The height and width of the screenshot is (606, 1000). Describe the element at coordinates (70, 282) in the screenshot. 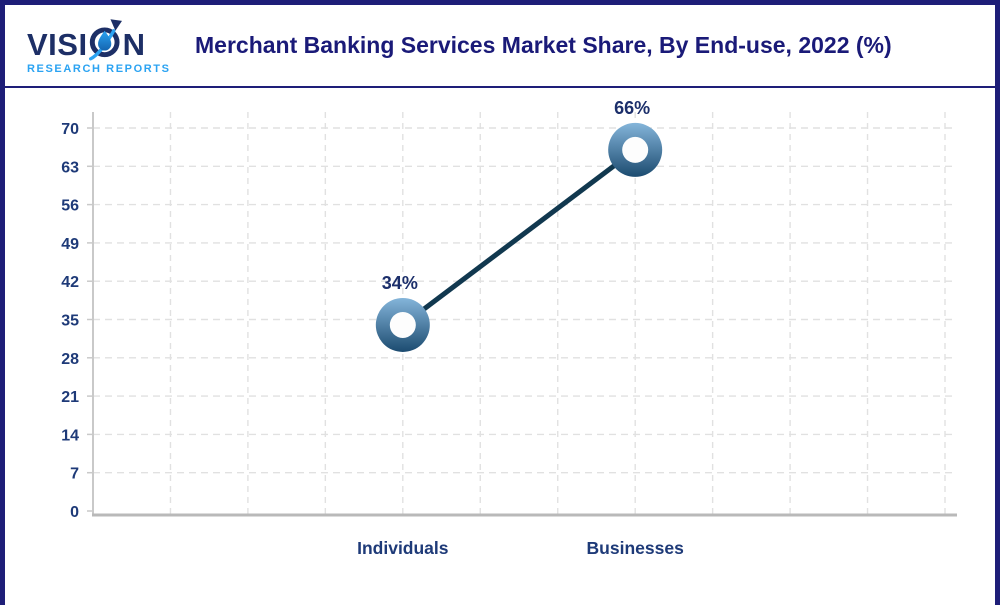

I see `y-tick-label: 42` at that location.